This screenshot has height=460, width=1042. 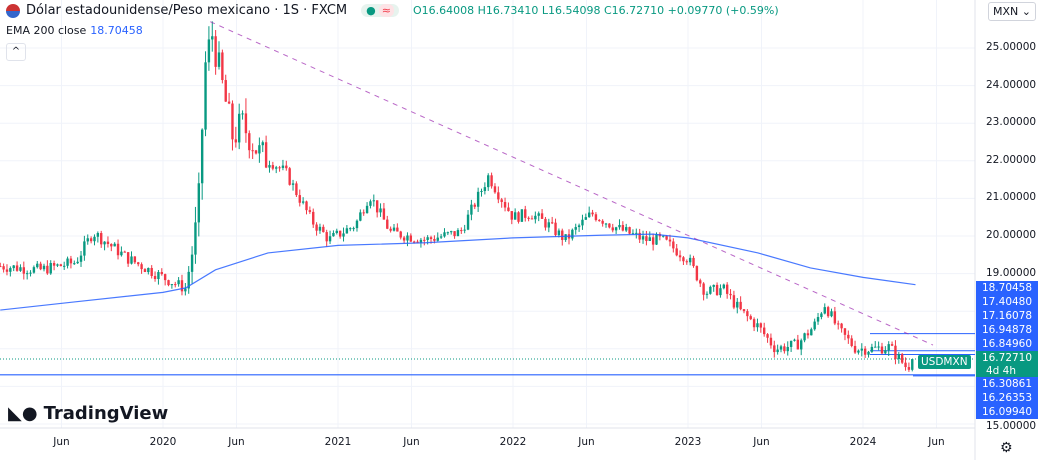 I want to click on price-label: 18.70458, so click(x=1007, y=288).